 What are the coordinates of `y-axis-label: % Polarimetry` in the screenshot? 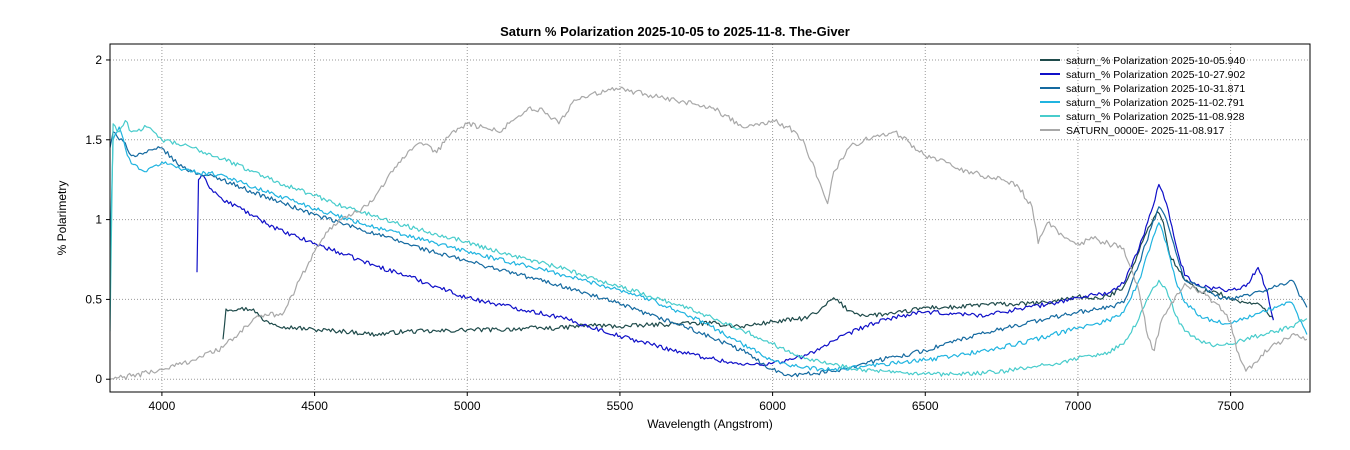 It's located at (62, 218).